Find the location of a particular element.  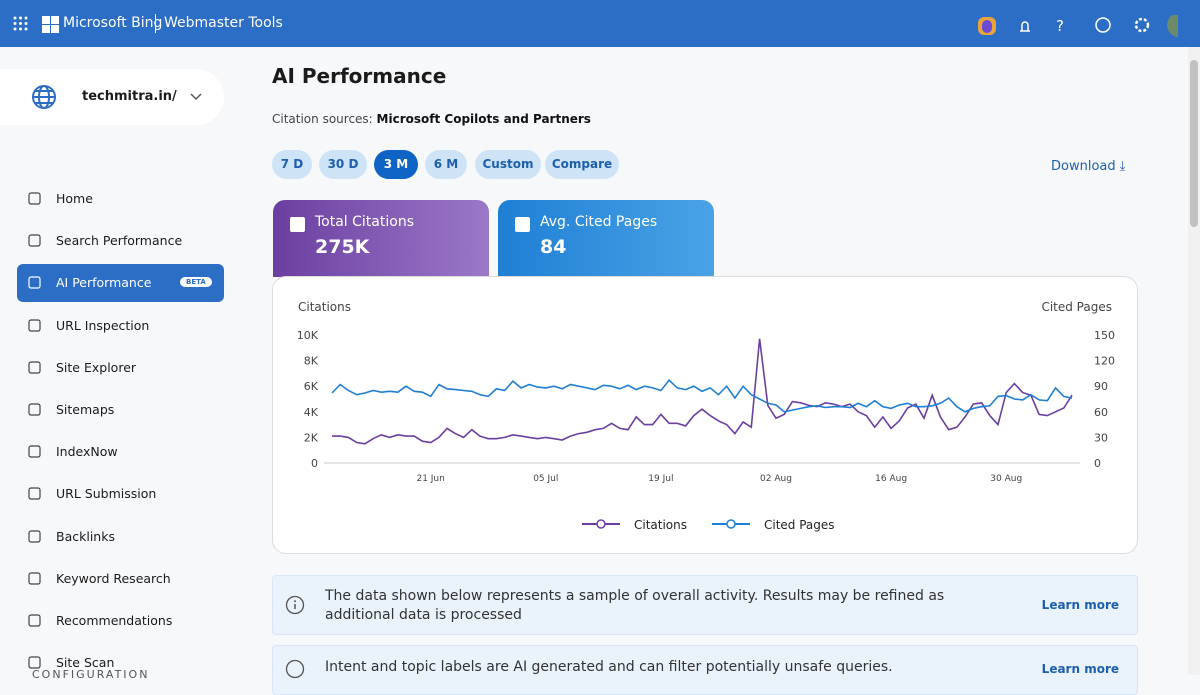

download-label: Download is located at coordinates (1083, 166).